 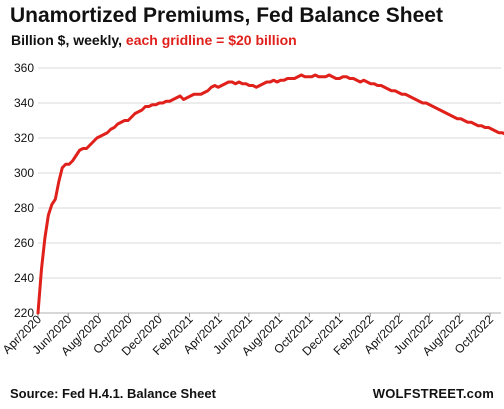 I want to click on y-tick-label-300: 300, so click(x=24, y=173).